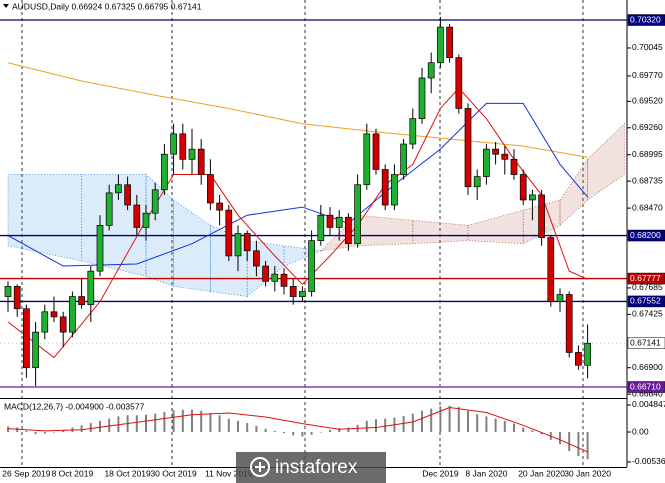  I want to click on level-label: 0.68200, so click(645, 235).